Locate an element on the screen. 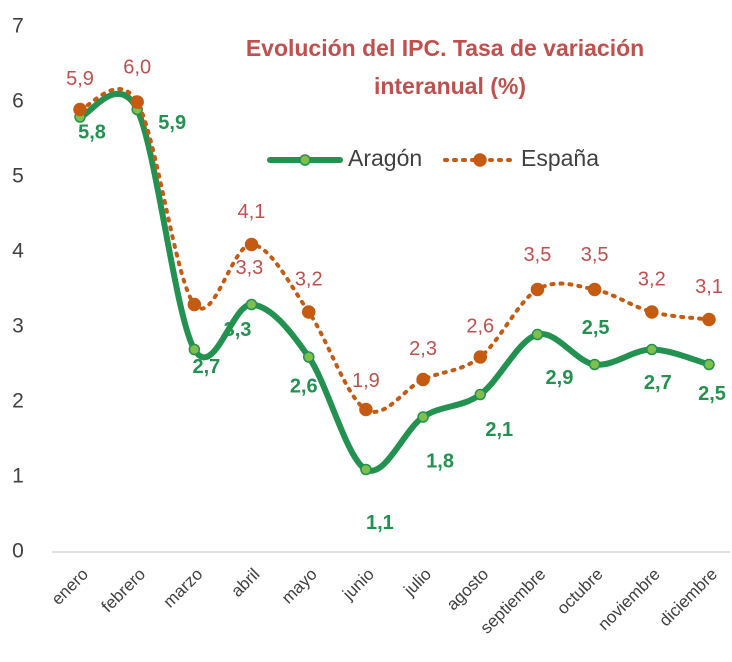 The width and height of the screenshot is (732, 662). y-tick-label: 4 is located at coordinates (18, 251).